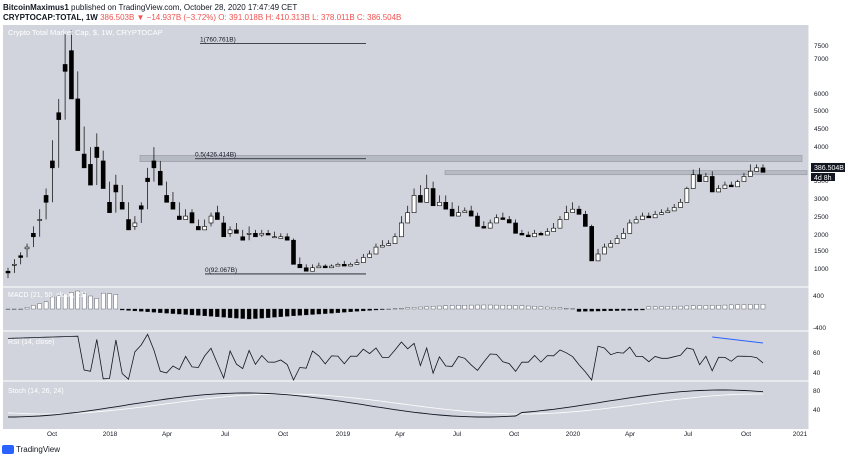 The width and height of the screenshot is (850, 459). What do you see at coordinates (8, 450) in the screenshot?
I see `tradingview-logo-icon` at bounding box center [8, 450].